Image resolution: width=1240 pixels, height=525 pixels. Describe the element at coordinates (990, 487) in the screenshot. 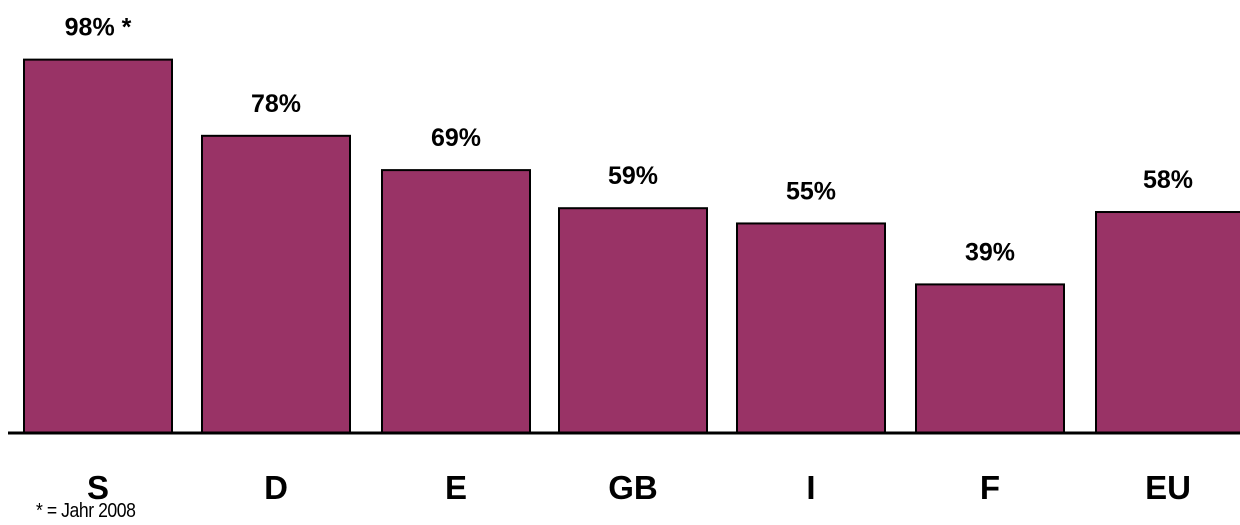

I see `category-label-f: F` at that location.